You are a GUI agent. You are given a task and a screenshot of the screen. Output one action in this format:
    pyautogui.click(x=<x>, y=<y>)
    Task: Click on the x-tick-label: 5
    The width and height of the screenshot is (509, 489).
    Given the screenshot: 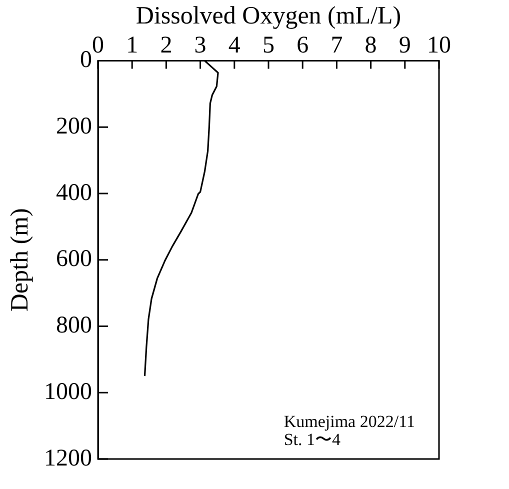 What is the action you would take?
    pyautogui.click(x=268, y=45)
    